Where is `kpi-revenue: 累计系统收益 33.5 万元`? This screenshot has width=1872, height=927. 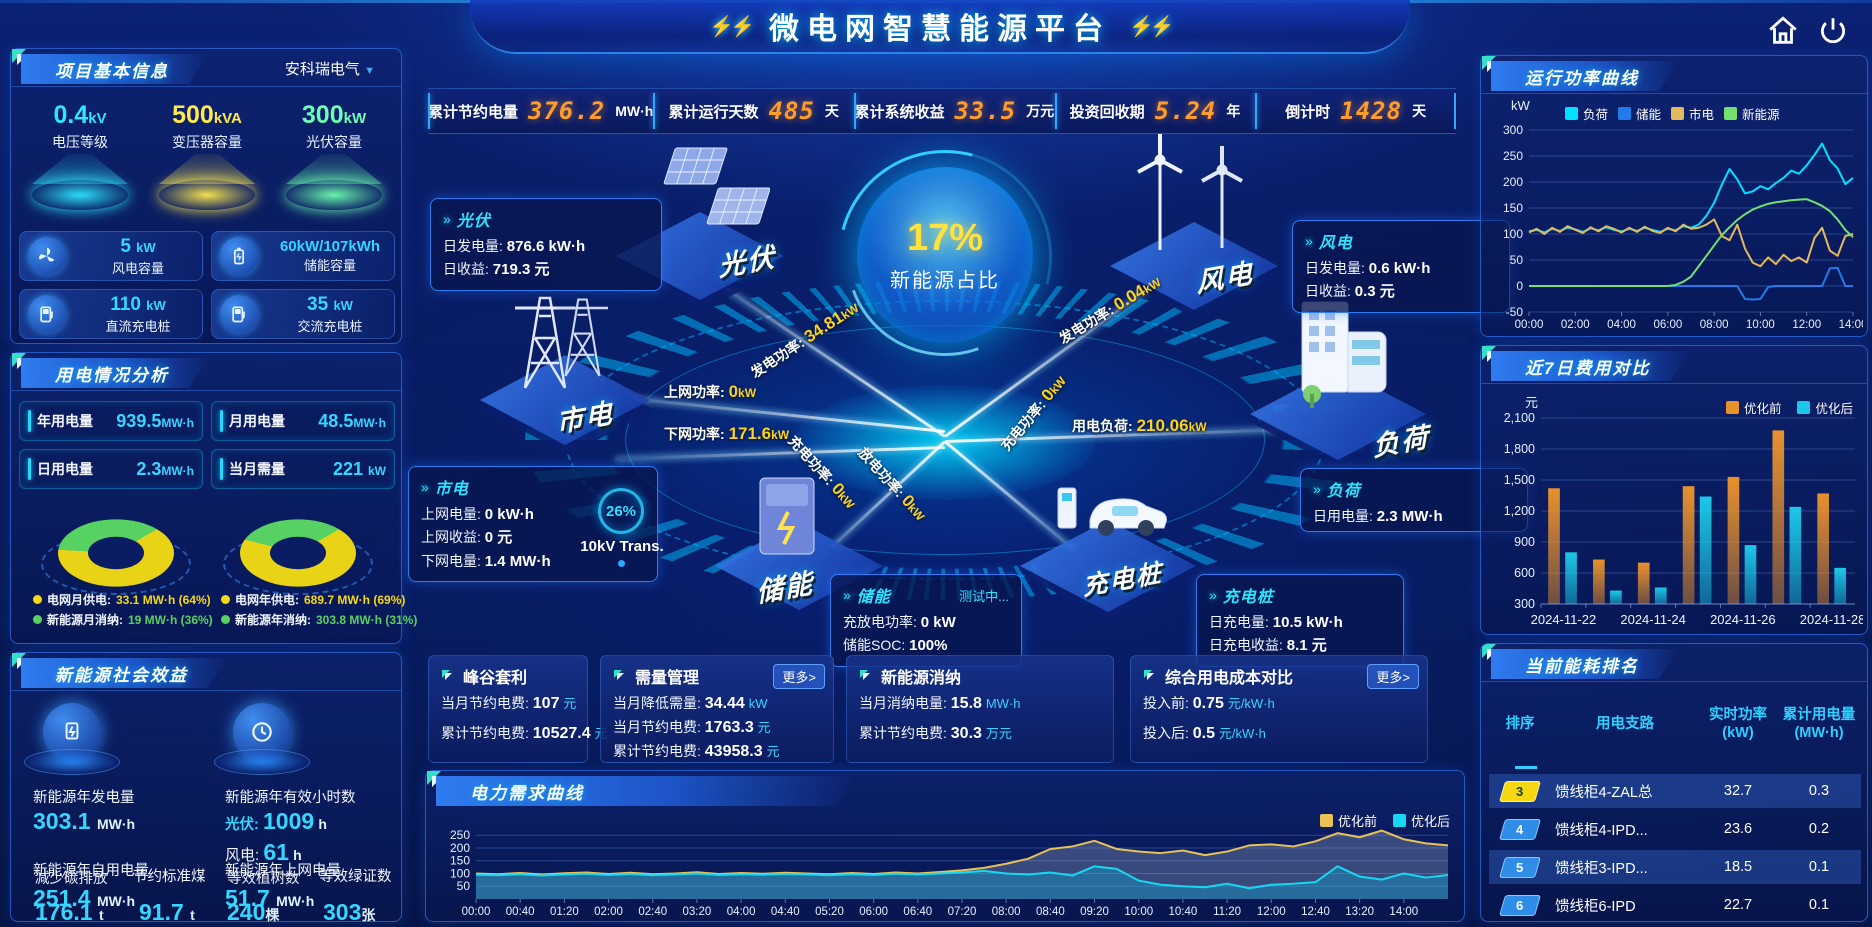
kpi-revenue: 累计系统收益 33.5 万元 is located at coordinates (954, 111).